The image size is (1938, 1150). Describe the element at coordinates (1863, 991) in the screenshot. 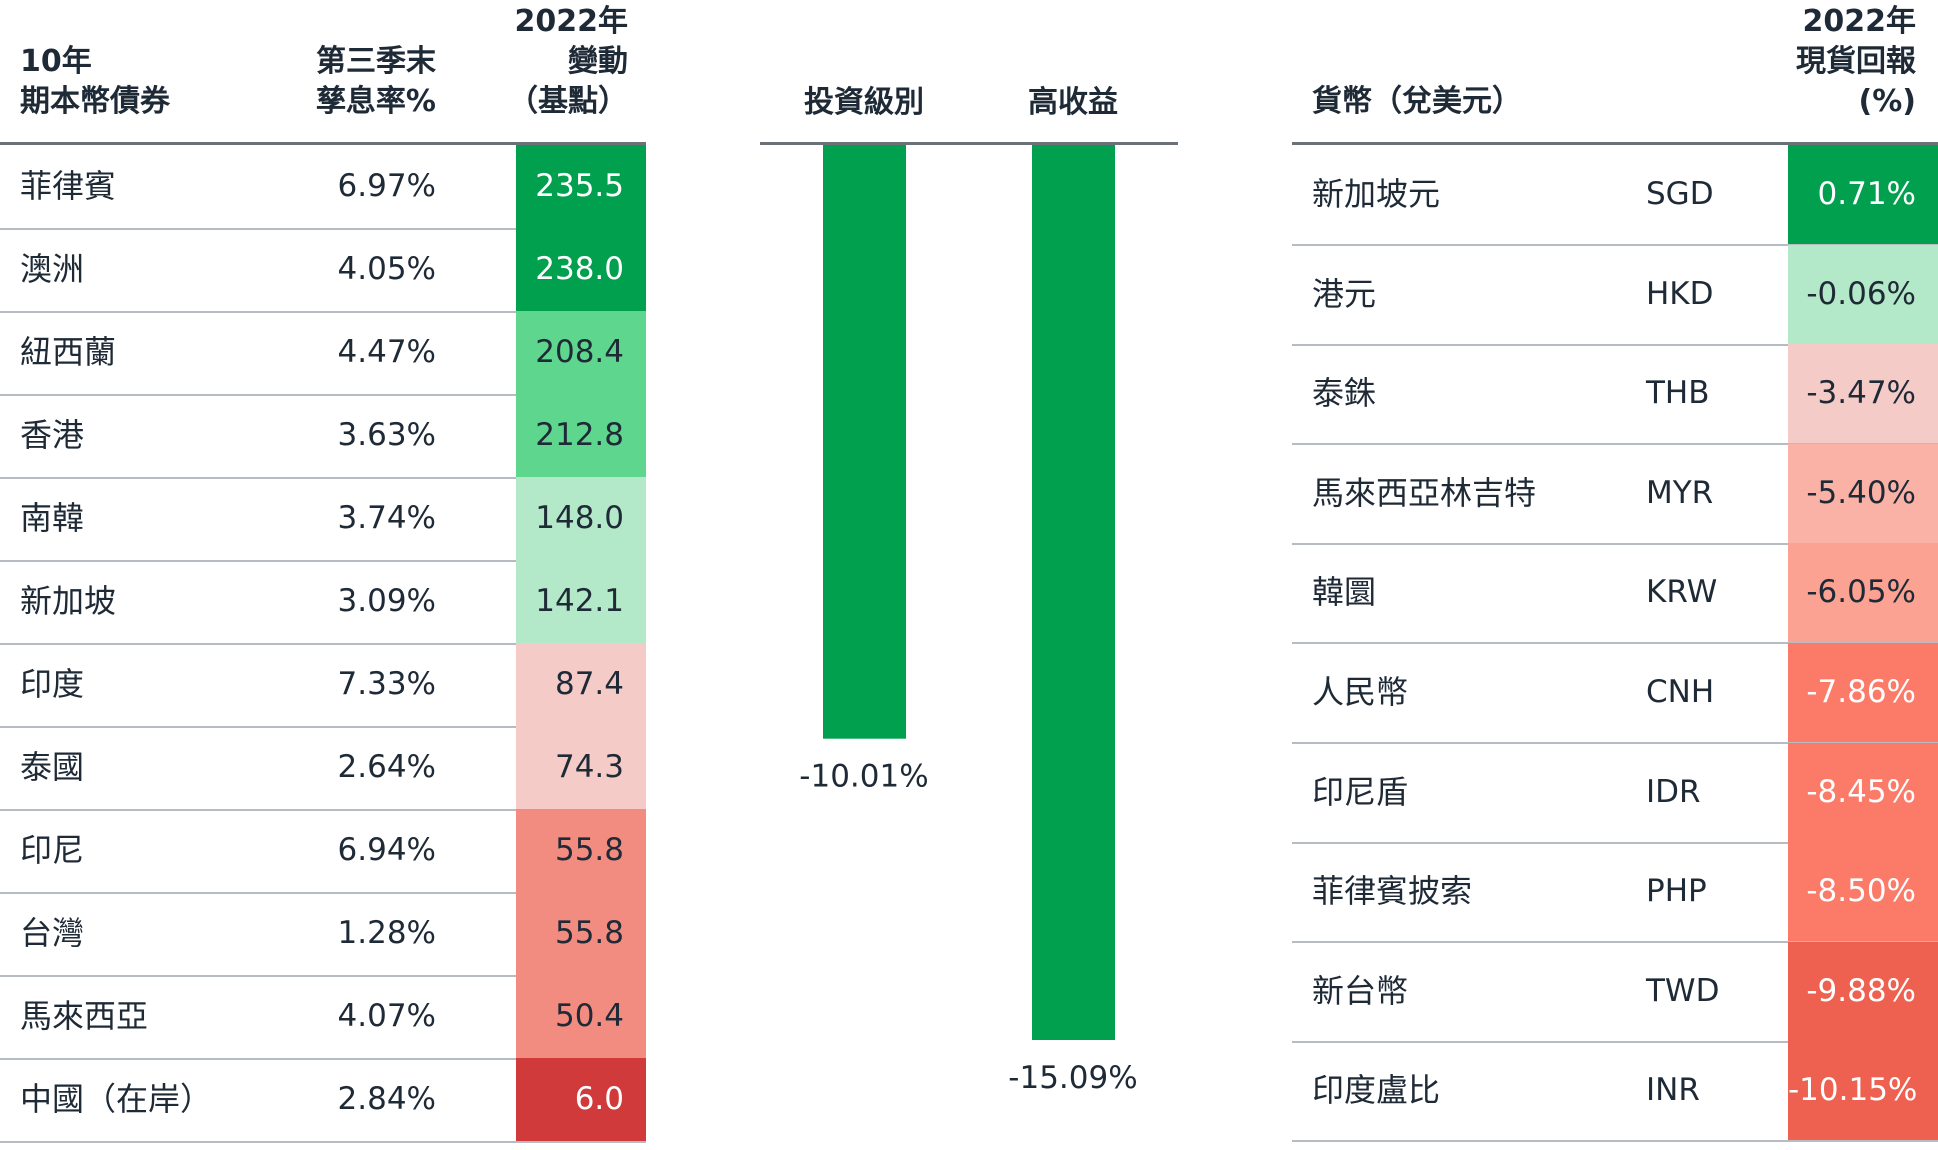

I see `currency-return-cell: -9.88%` at that location.